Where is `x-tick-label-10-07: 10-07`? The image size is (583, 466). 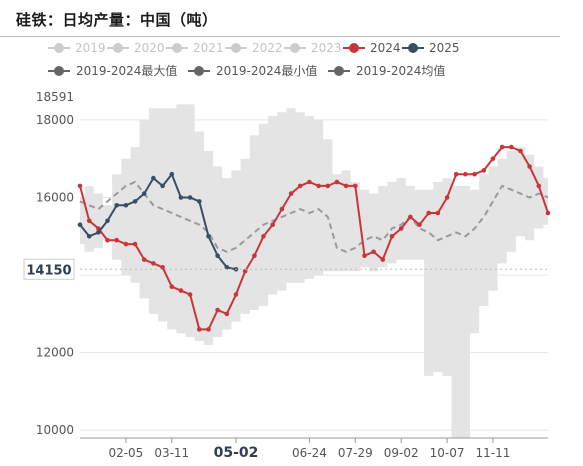 x-tick-label-10-07: 10-07 is located at coordinates (447, 453).